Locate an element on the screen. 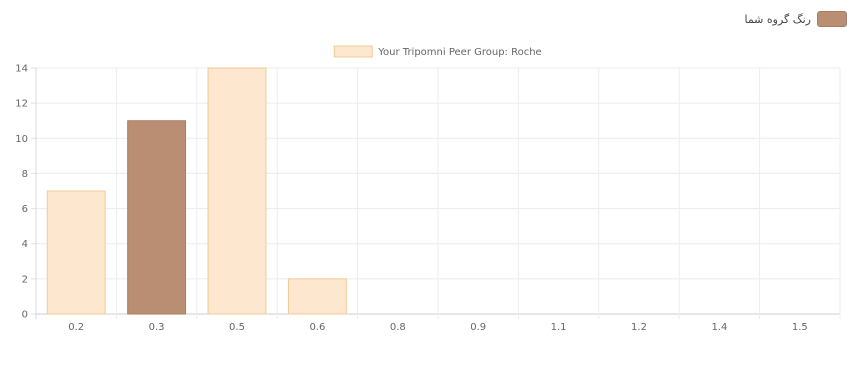  bar-0.2 is located at coordinates (76, 252).